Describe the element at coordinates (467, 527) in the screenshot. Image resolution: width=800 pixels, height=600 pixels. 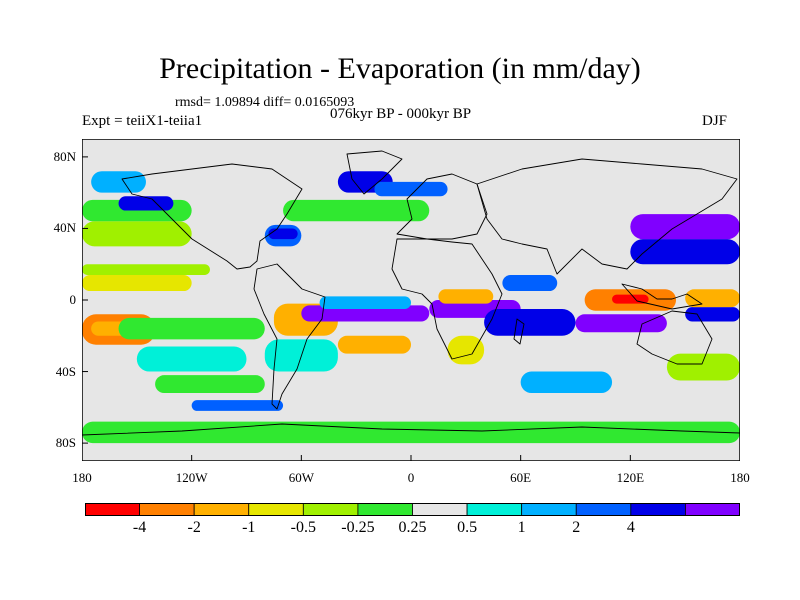
I see `colorbar-label-6: 0.5` at that location.